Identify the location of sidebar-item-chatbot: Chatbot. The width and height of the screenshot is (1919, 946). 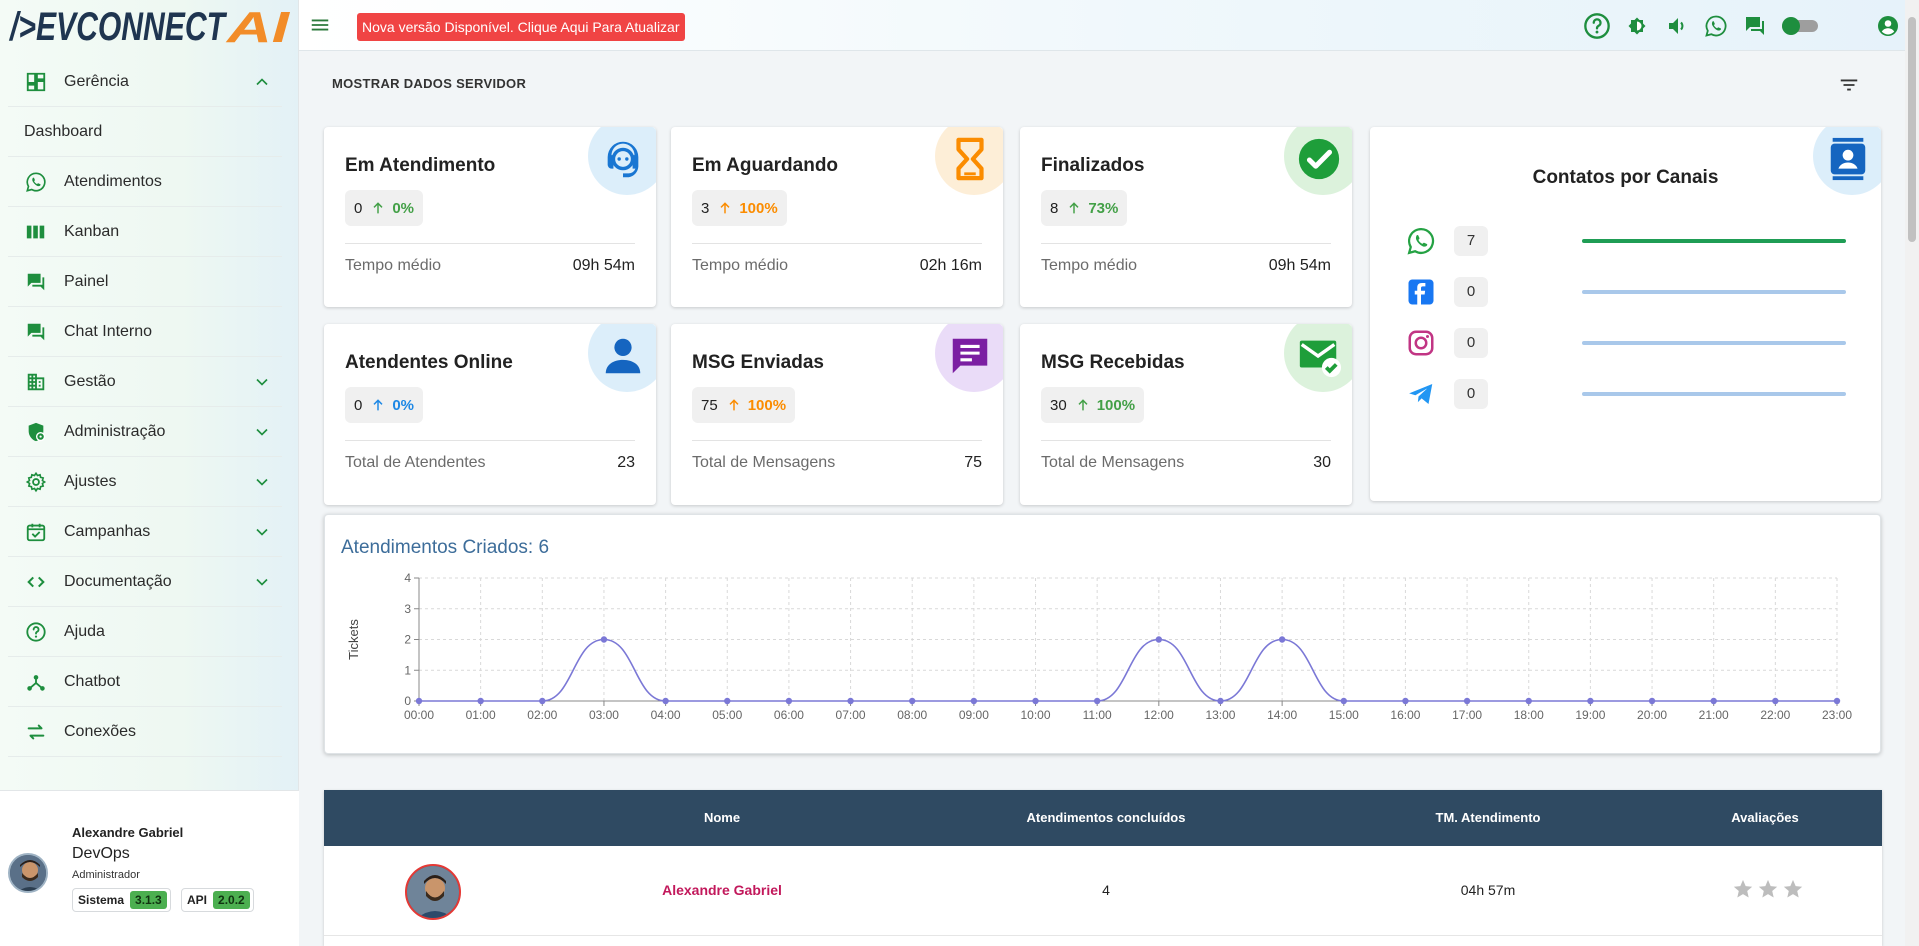
(145, 682).